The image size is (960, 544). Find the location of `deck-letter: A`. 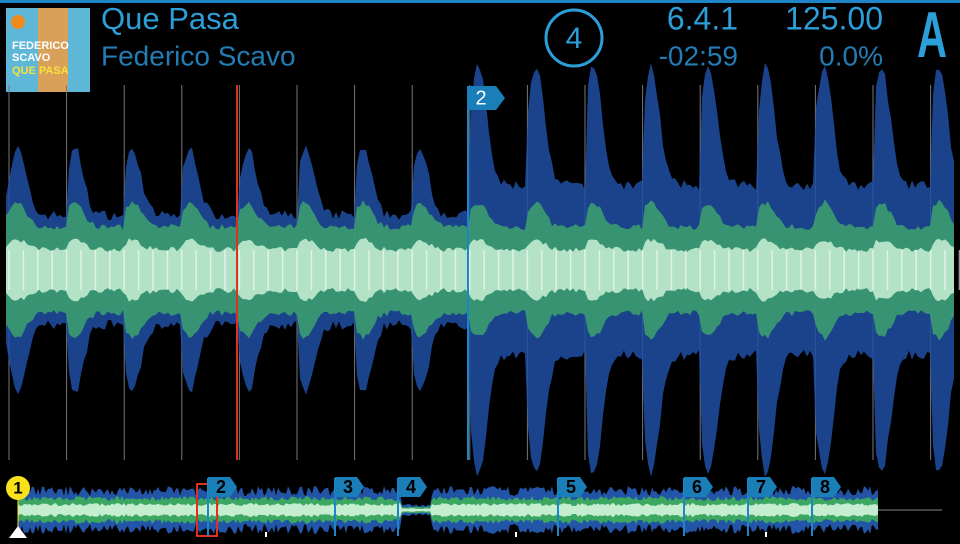

deck-letter: A is located at coordinates (932, 35).